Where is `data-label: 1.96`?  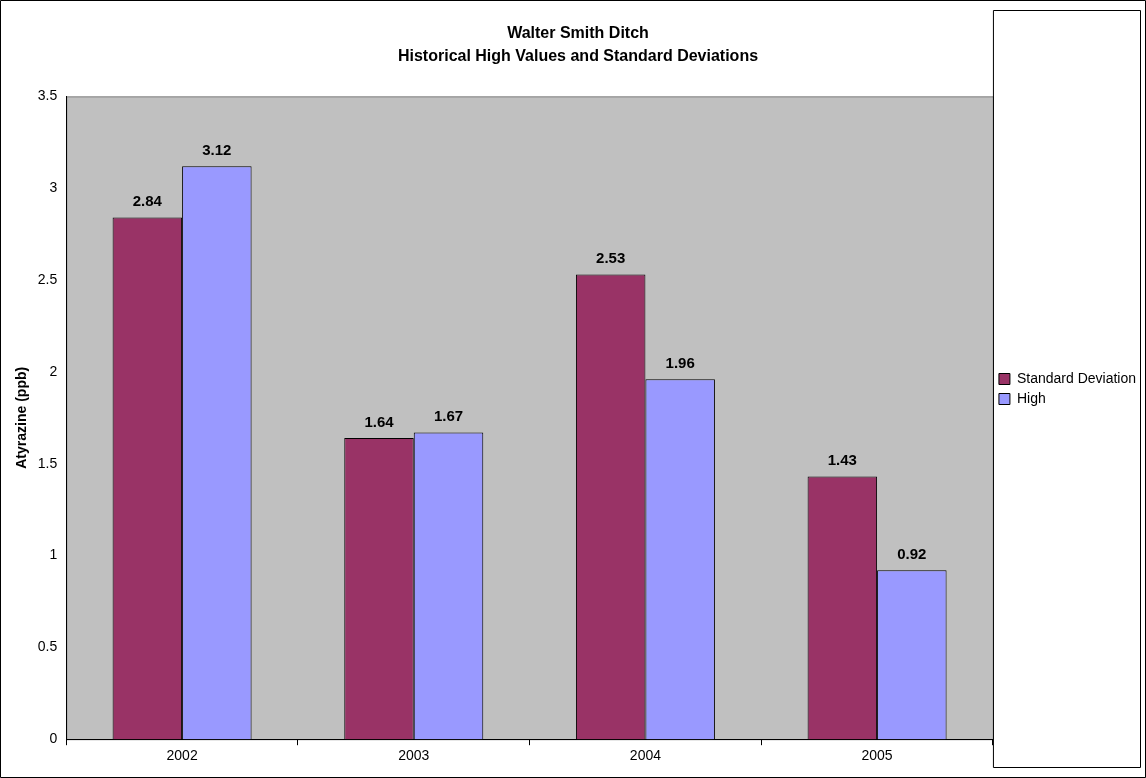
data-label: 1.96 is located at coordinates (680, 362).